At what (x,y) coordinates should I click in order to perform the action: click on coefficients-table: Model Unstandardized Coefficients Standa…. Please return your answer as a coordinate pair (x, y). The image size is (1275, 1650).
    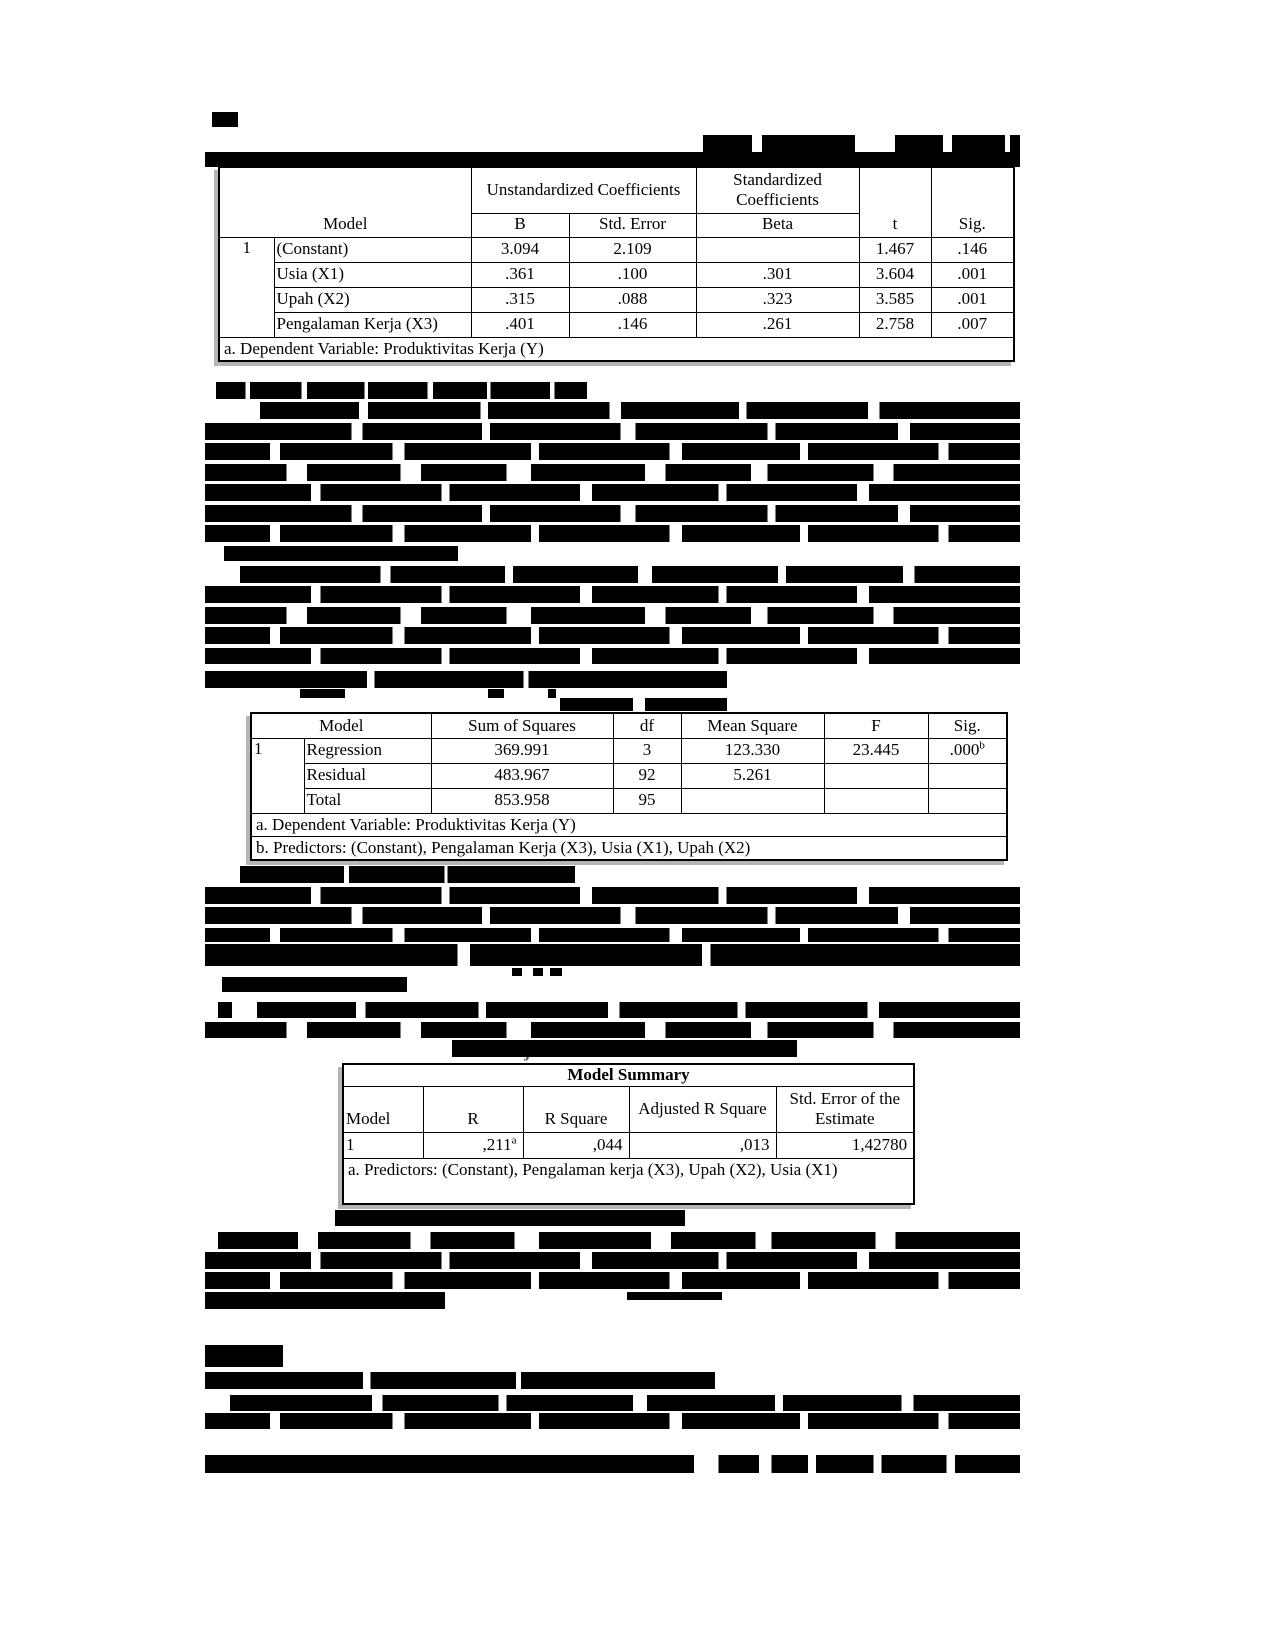
    Looking at the image, I should click on (617, 264).